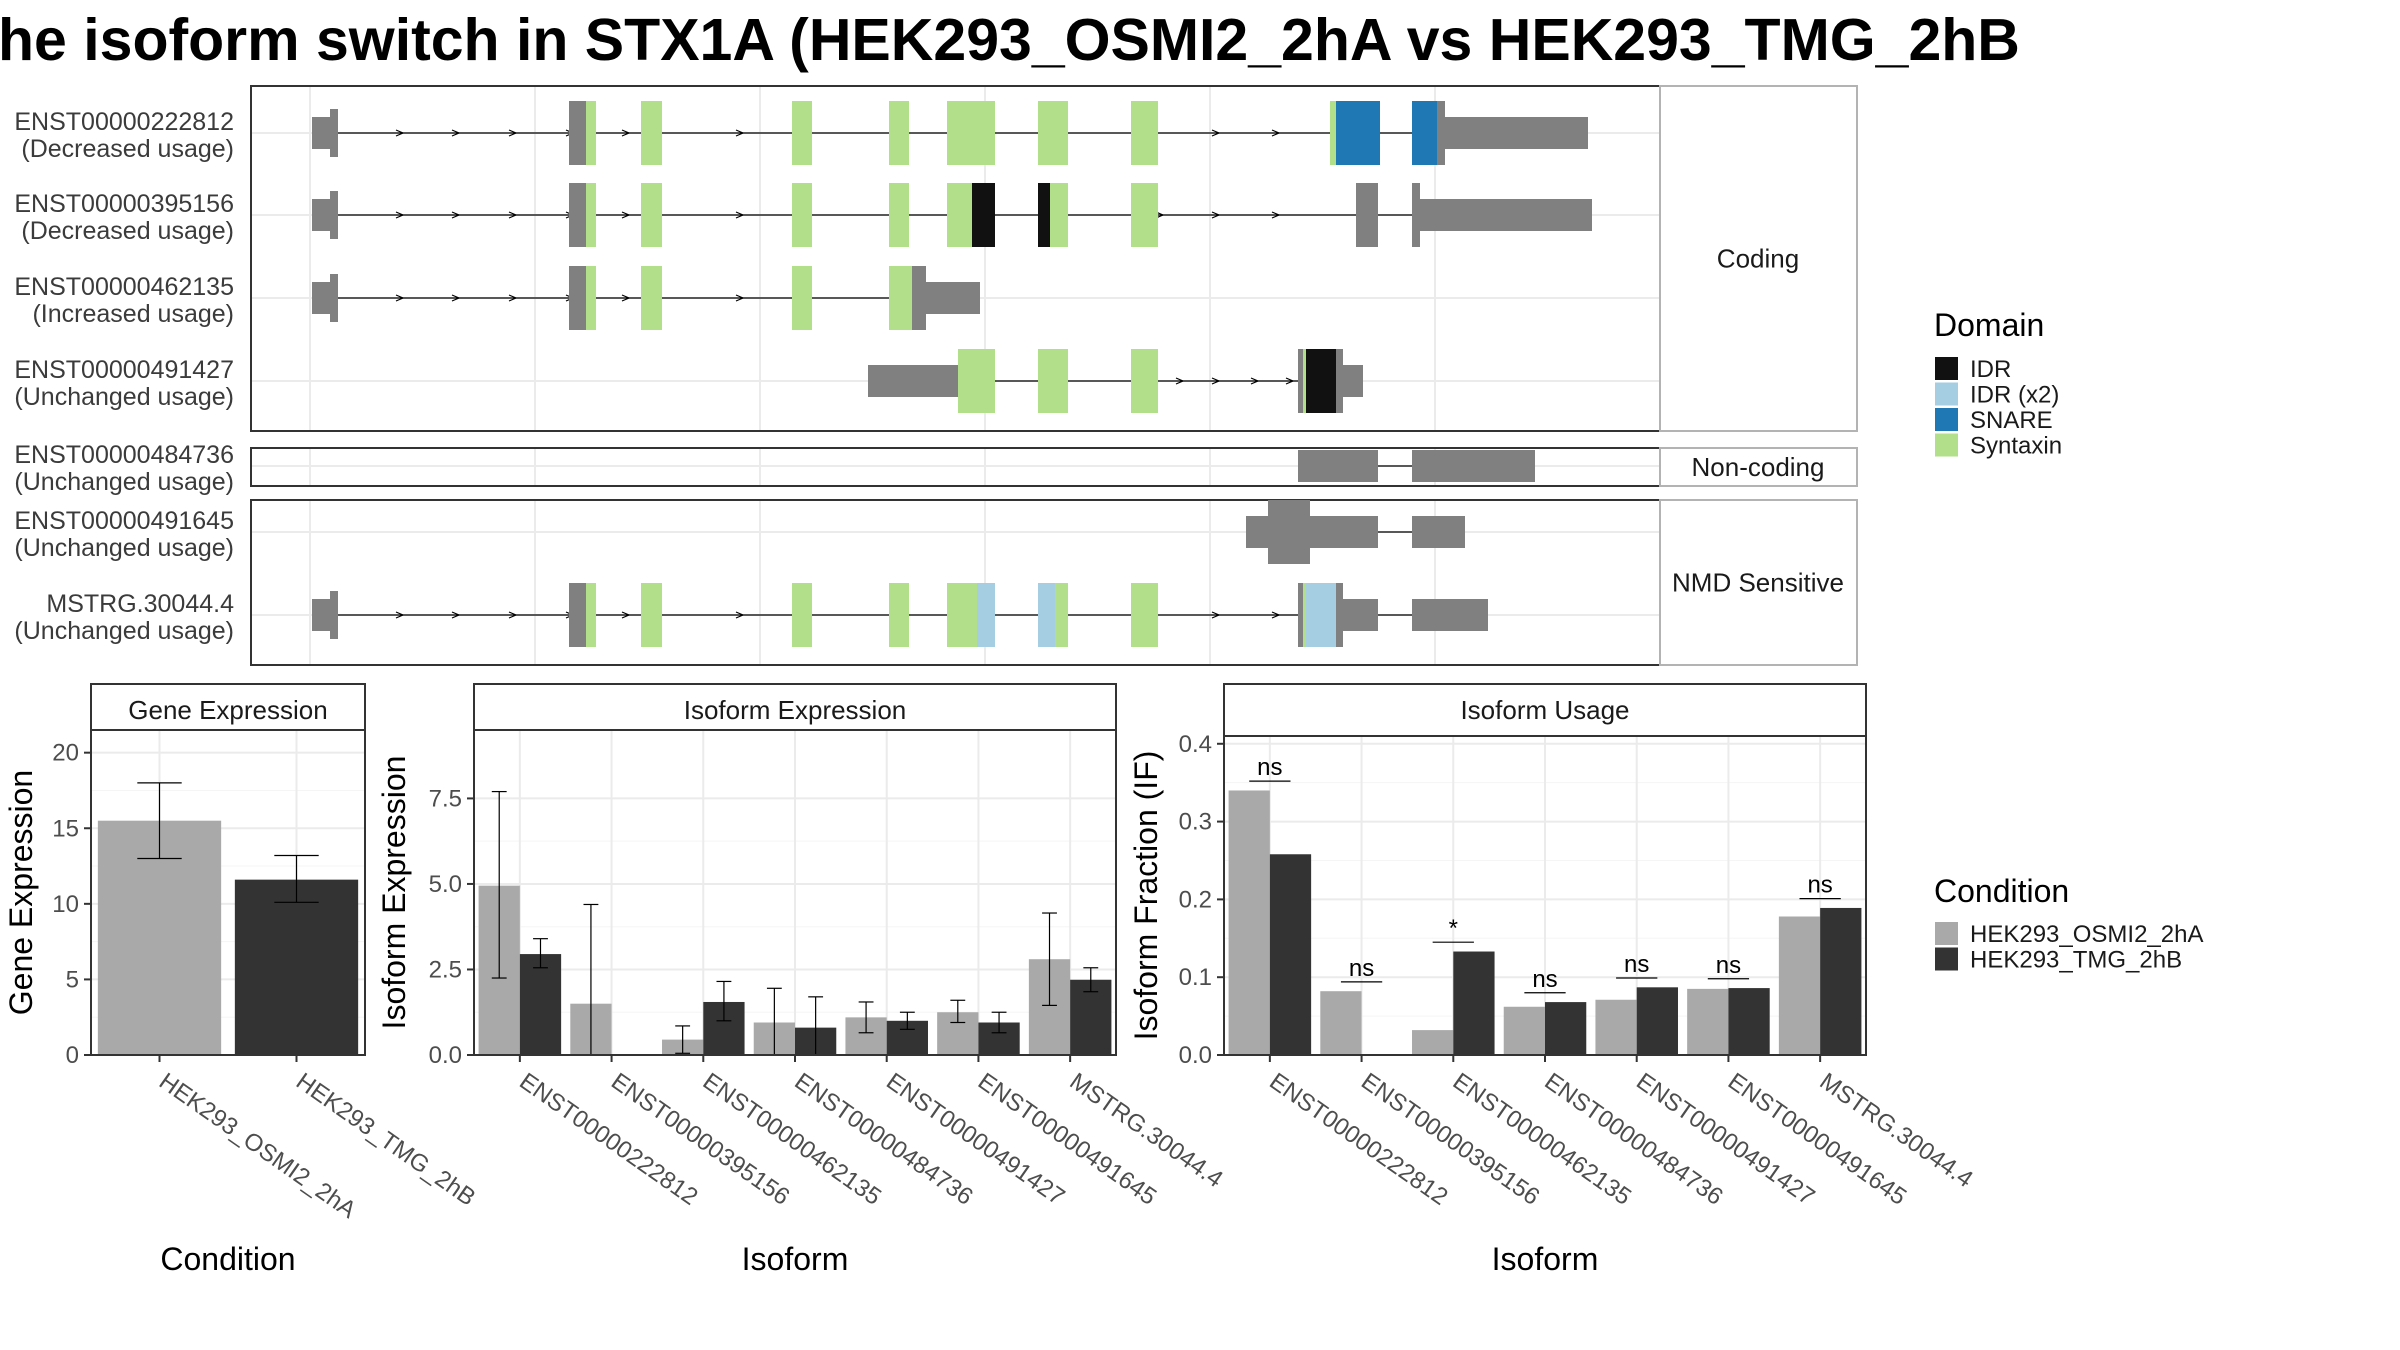 This screenshot has width=2400, height=1350. What do you see at coordinates (1453, 928) in the screenshot?
I see `significance-label: *` at bounding box center [1453, 928].